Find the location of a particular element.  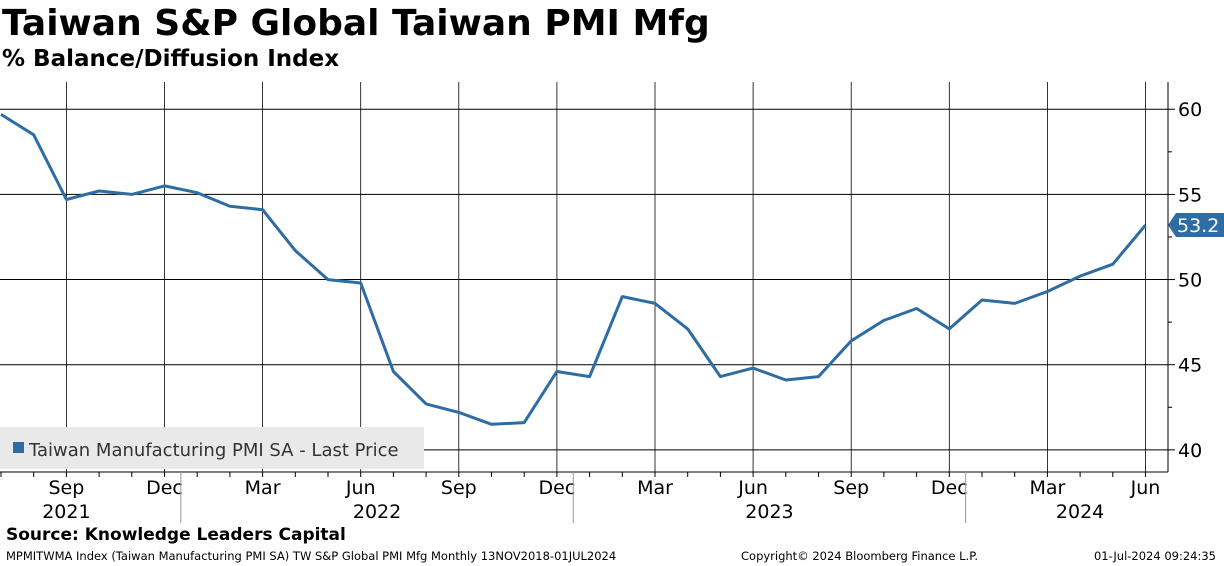

last-value-label: 53.2 is located at coordinates (1198, 226).